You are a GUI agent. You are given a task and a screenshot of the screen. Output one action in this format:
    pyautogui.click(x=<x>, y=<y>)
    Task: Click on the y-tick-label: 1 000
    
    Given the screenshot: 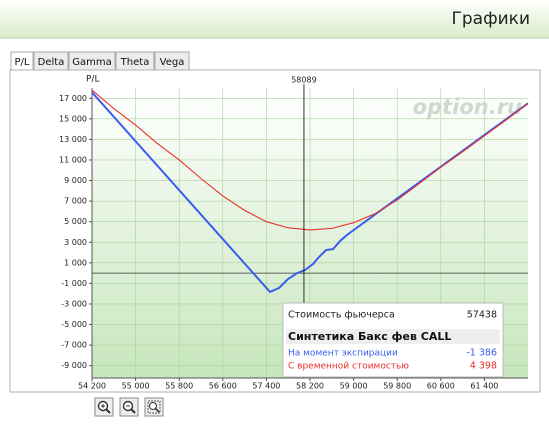 What is the action you would take?
    pyautogui.click(x=75, y=262)
    